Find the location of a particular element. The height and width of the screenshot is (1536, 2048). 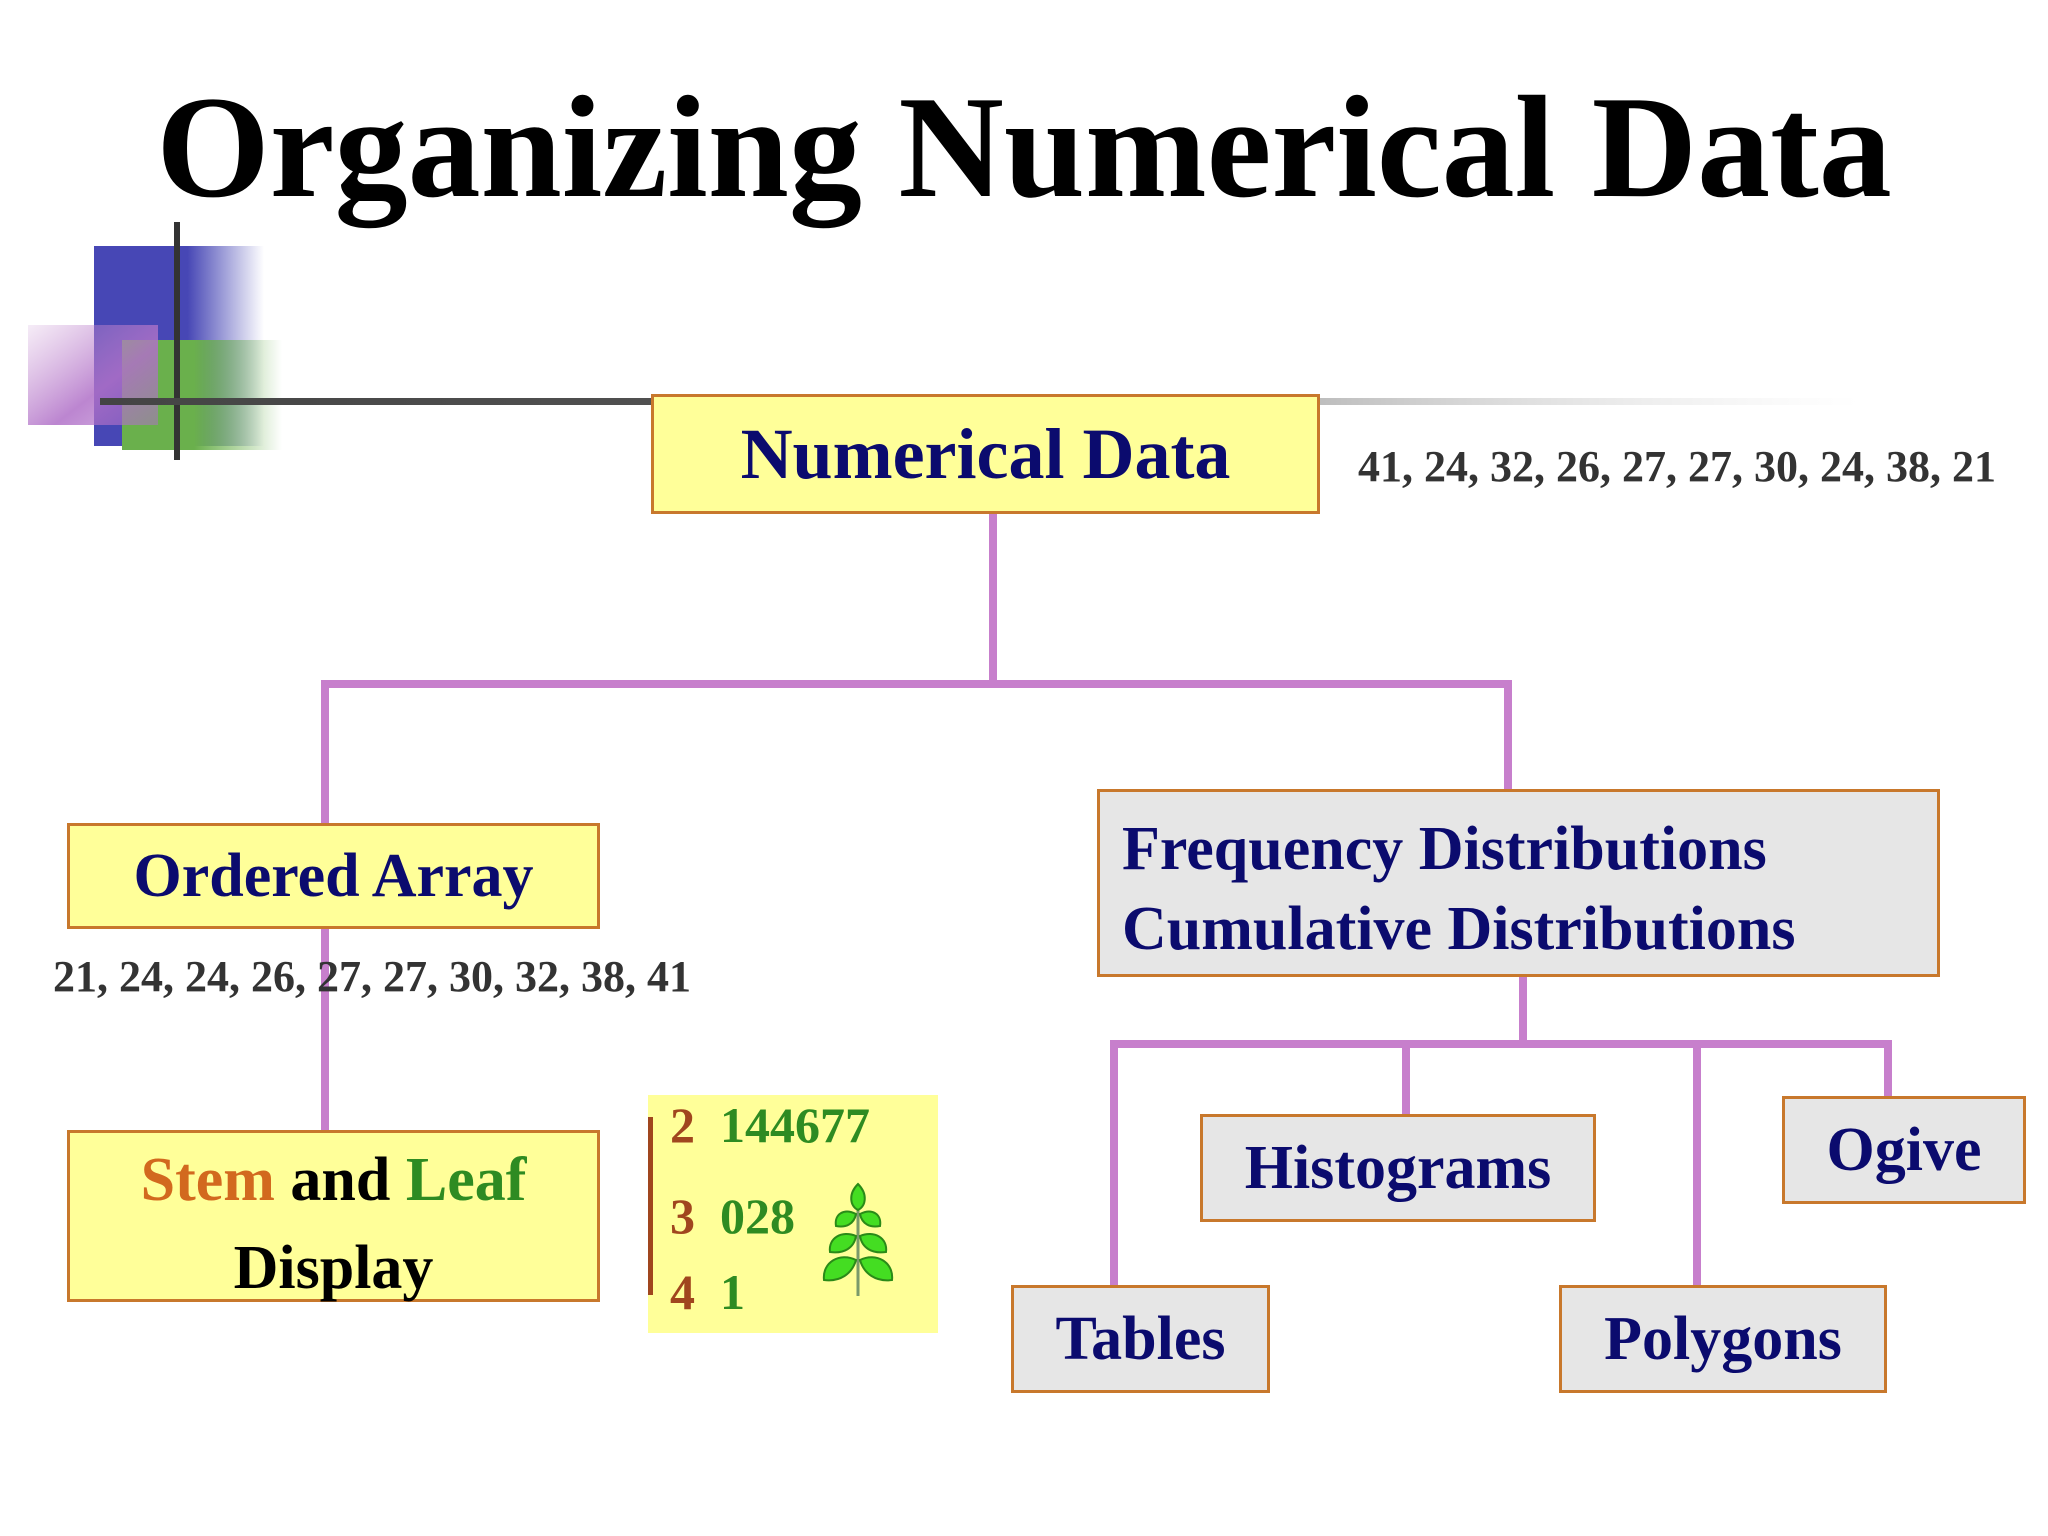

tables-box: Tables is located at coordinates (1140, 1339).